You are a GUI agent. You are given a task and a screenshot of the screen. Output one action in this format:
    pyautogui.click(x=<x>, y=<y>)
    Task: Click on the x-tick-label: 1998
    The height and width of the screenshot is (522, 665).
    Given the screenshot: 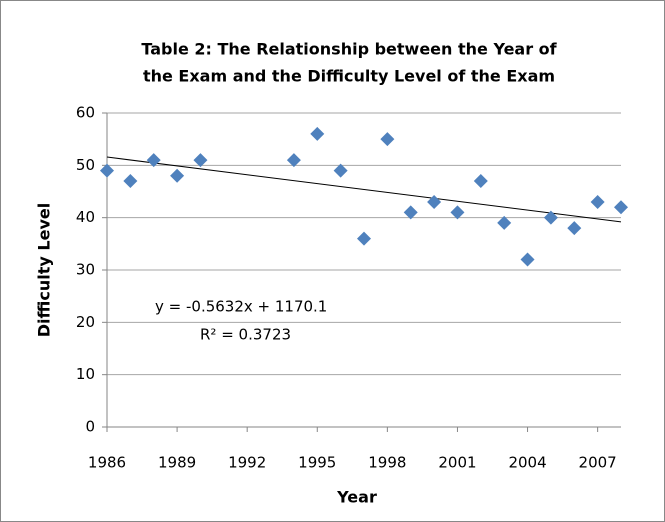 What is the action you would take?
    pyautogui.click(x=387, y=463)
    